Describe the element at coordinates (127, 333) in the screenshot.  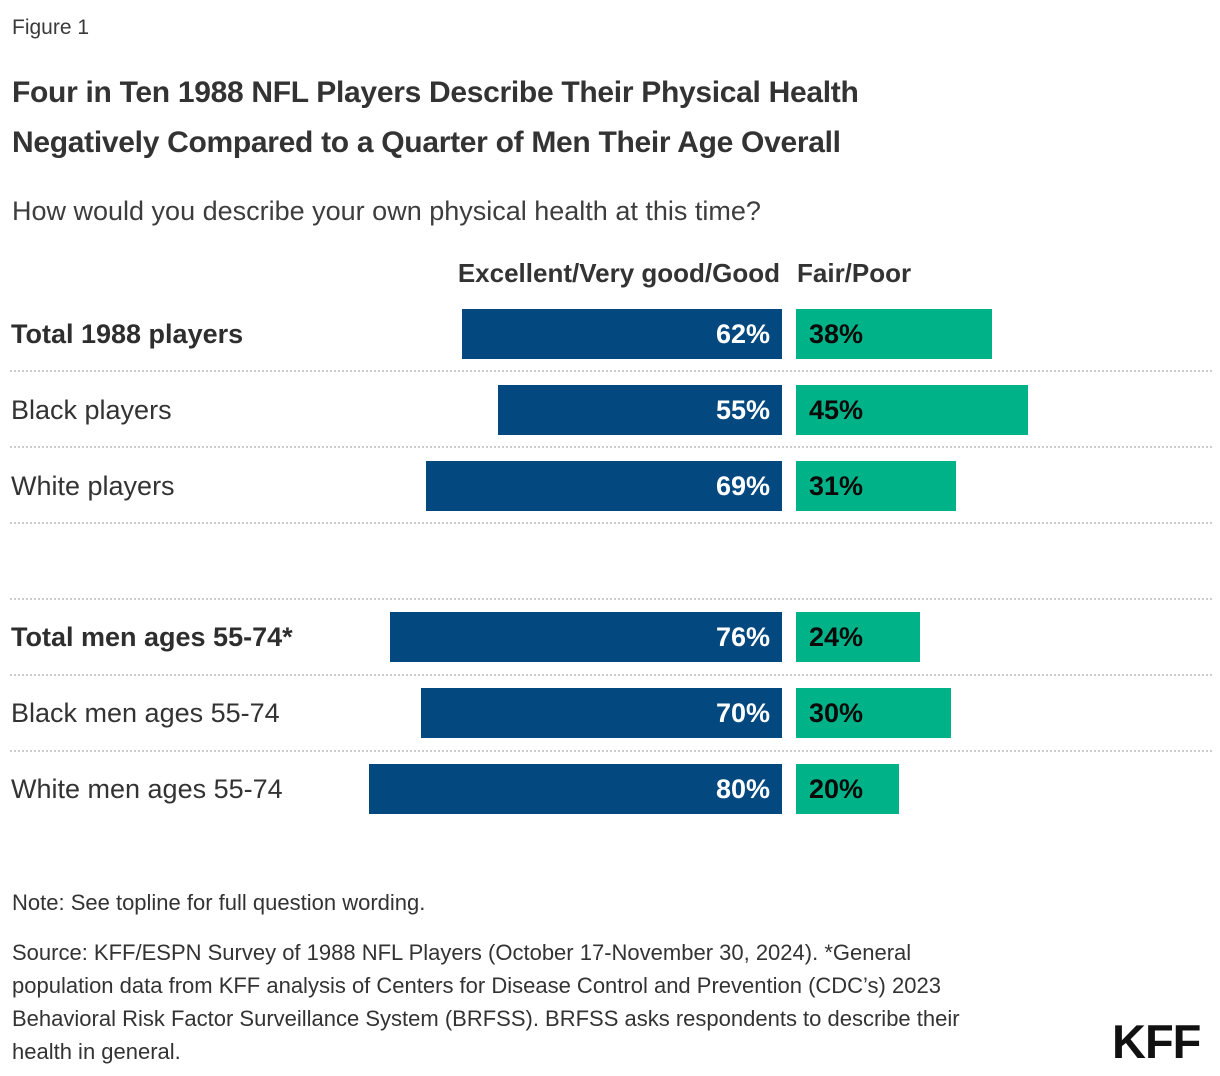
I see `row-label: Total 1988 players` at that location.